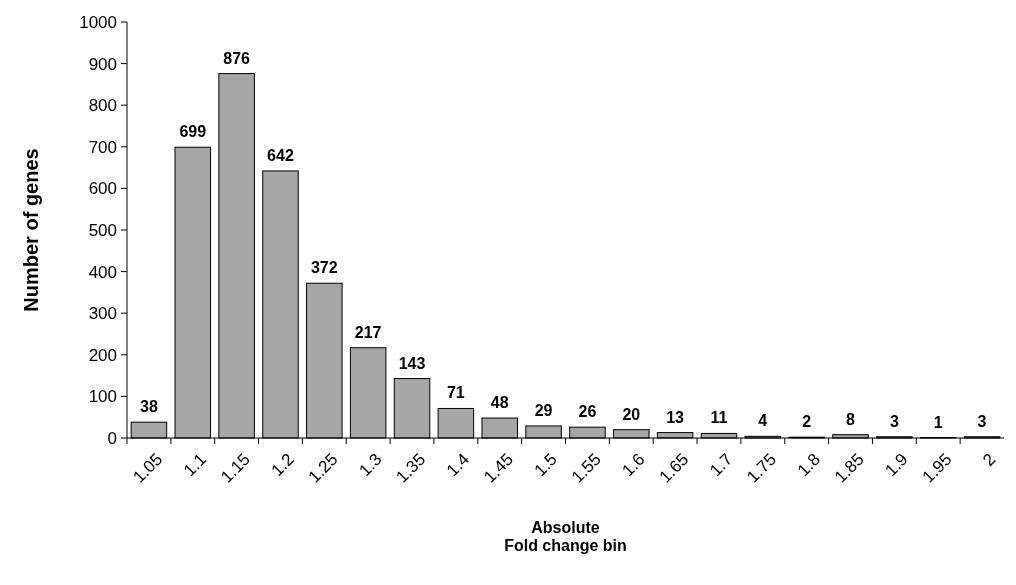 Image resolution: width=1016 pixels, height=585 pixels. I want to click on data-label: 20, so click(631, 414).